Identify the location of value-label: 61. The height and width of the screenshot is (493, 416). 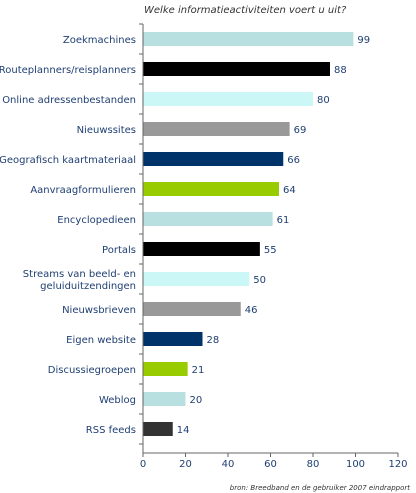
(283, 220).